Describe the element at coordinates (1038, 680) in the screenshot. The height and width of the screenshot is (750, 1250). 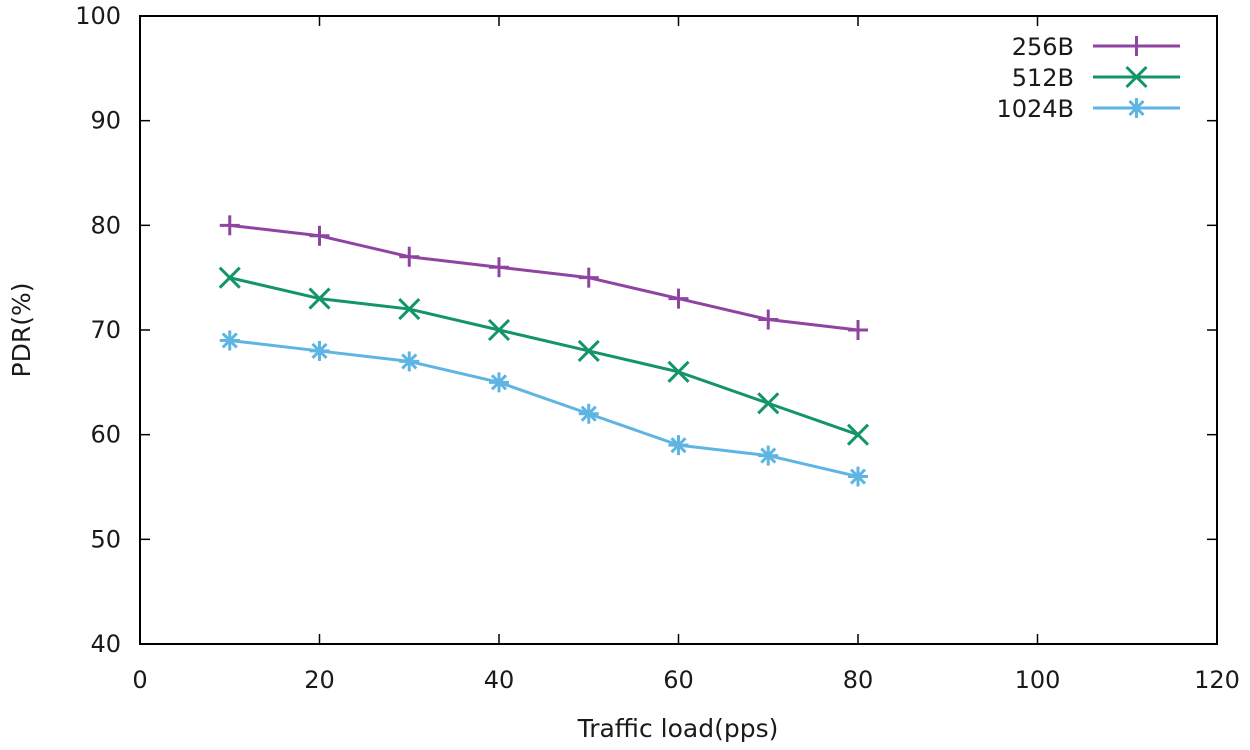
I see `x-tick-label: 100` at that location.